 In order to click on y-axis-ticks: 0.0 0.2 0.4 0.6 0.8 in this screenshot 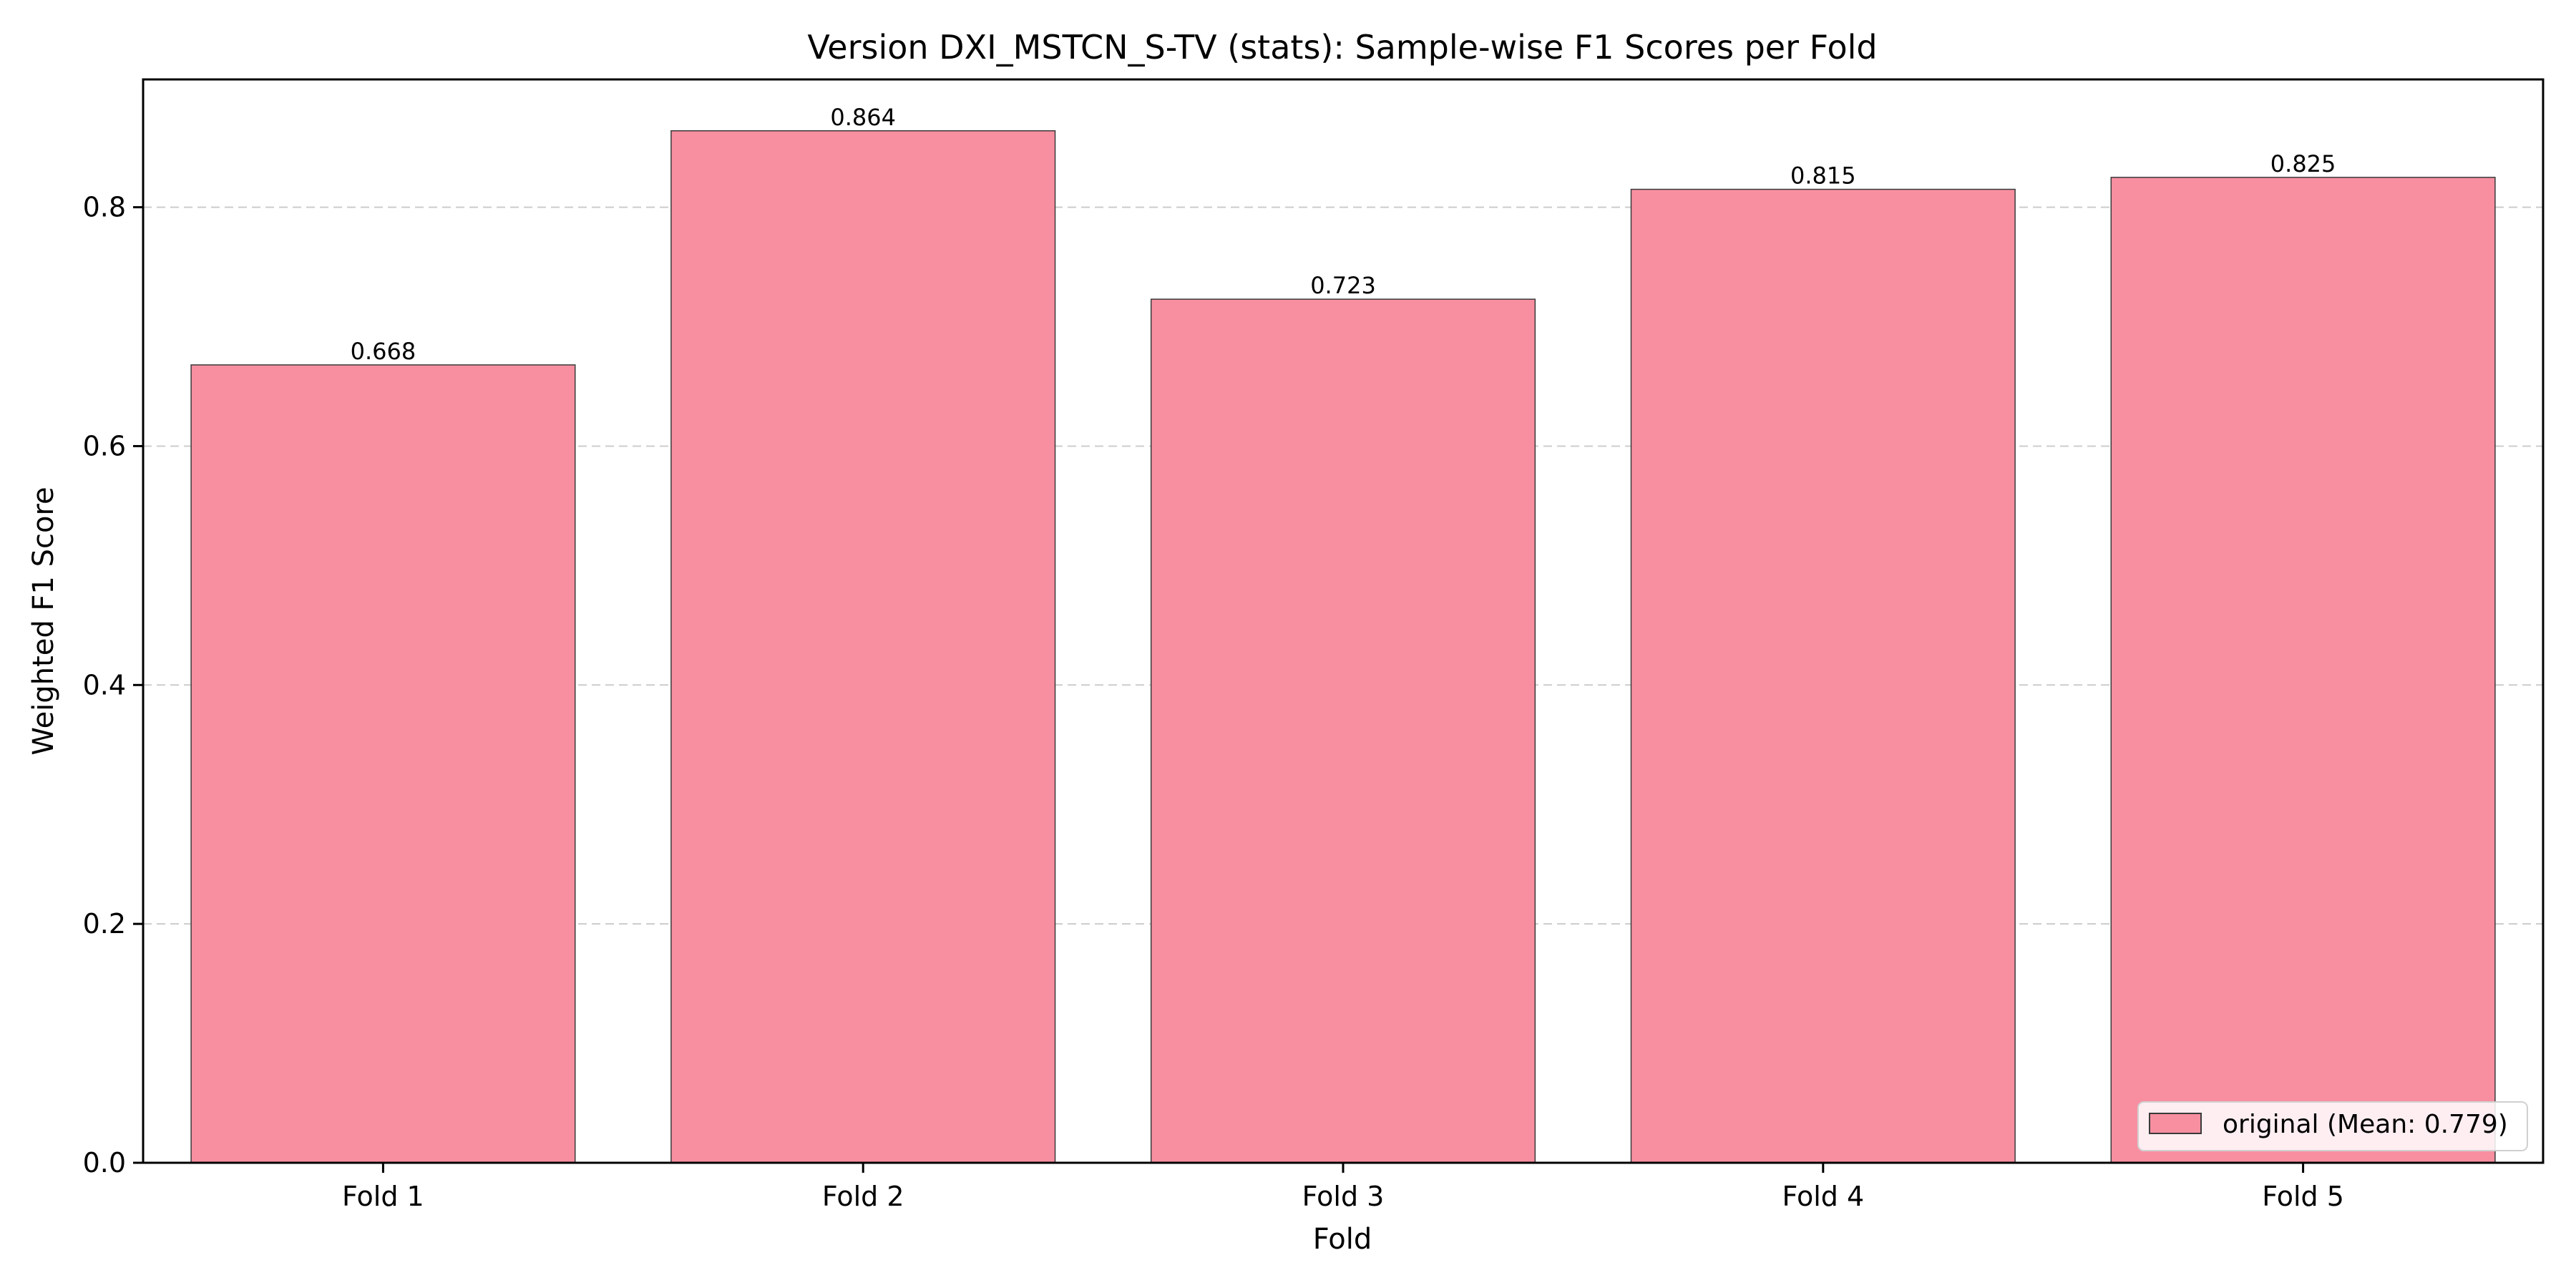, I will do `click(113, 685)`.